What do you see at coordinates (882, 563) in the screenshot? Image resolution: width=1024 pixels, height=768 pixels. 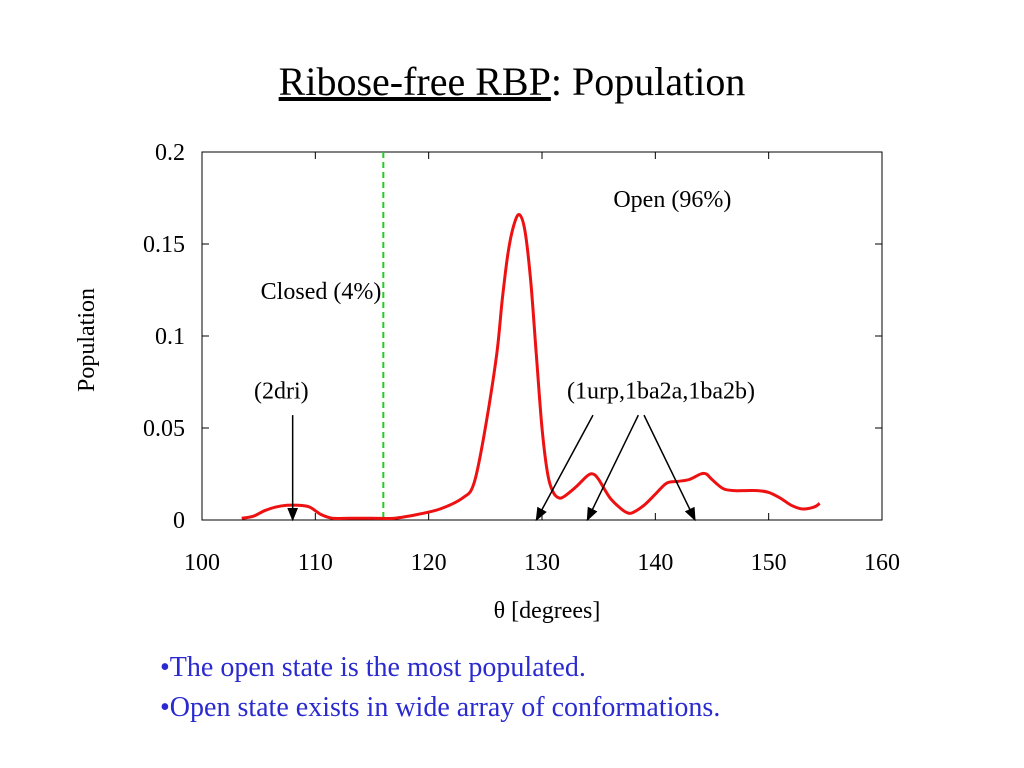 I see `x-tick-label: 160` at bounding box center [882, 563].